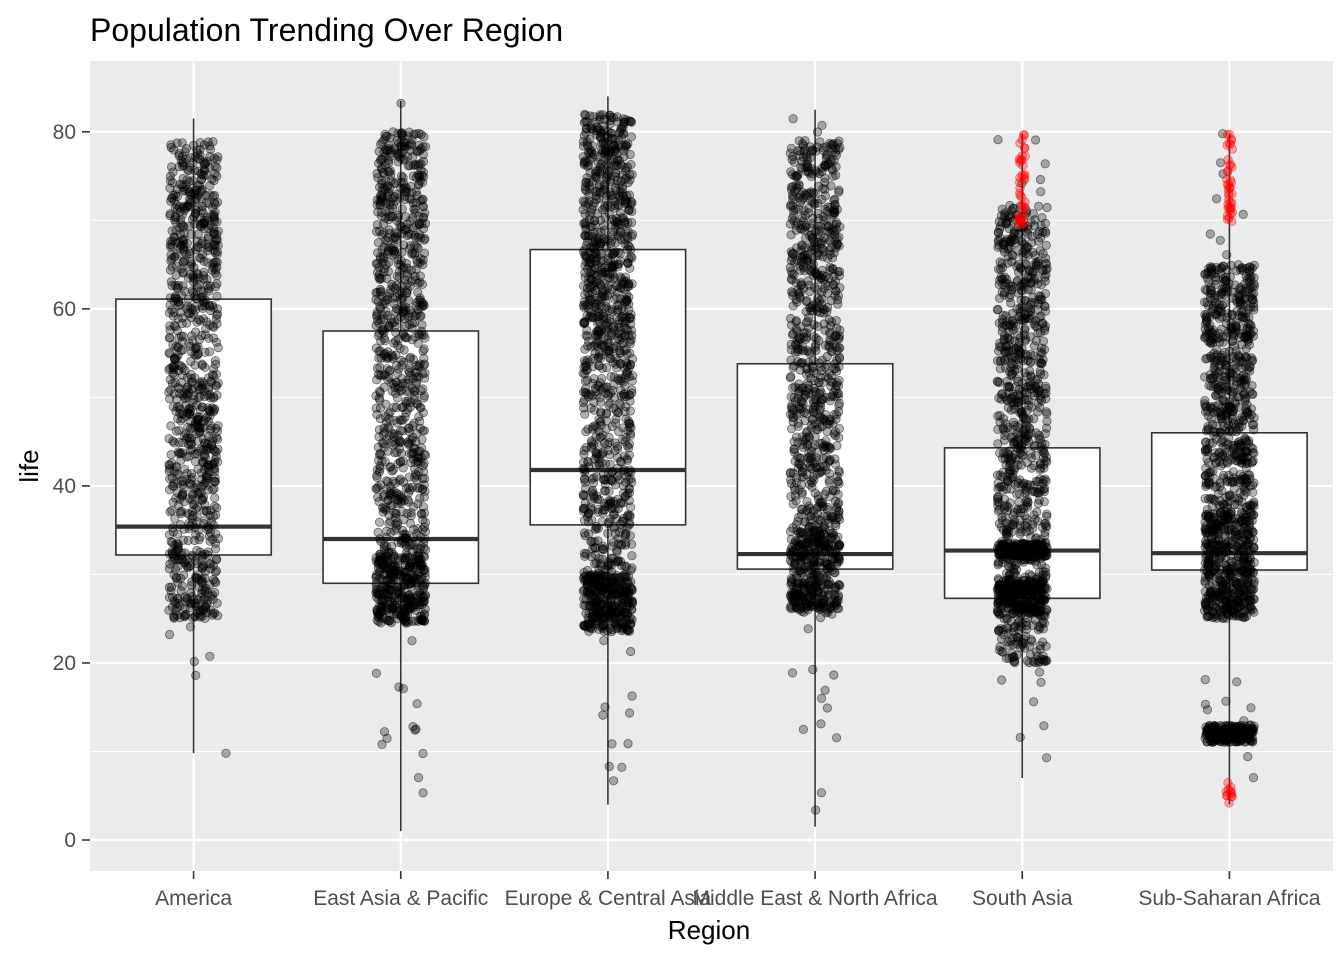 The width and height of the screenshot is (1344, 960). Describe the element at coordinates (326, 30) in the screenshot. I see `chart-title: Population Trending Over Region` at that location.